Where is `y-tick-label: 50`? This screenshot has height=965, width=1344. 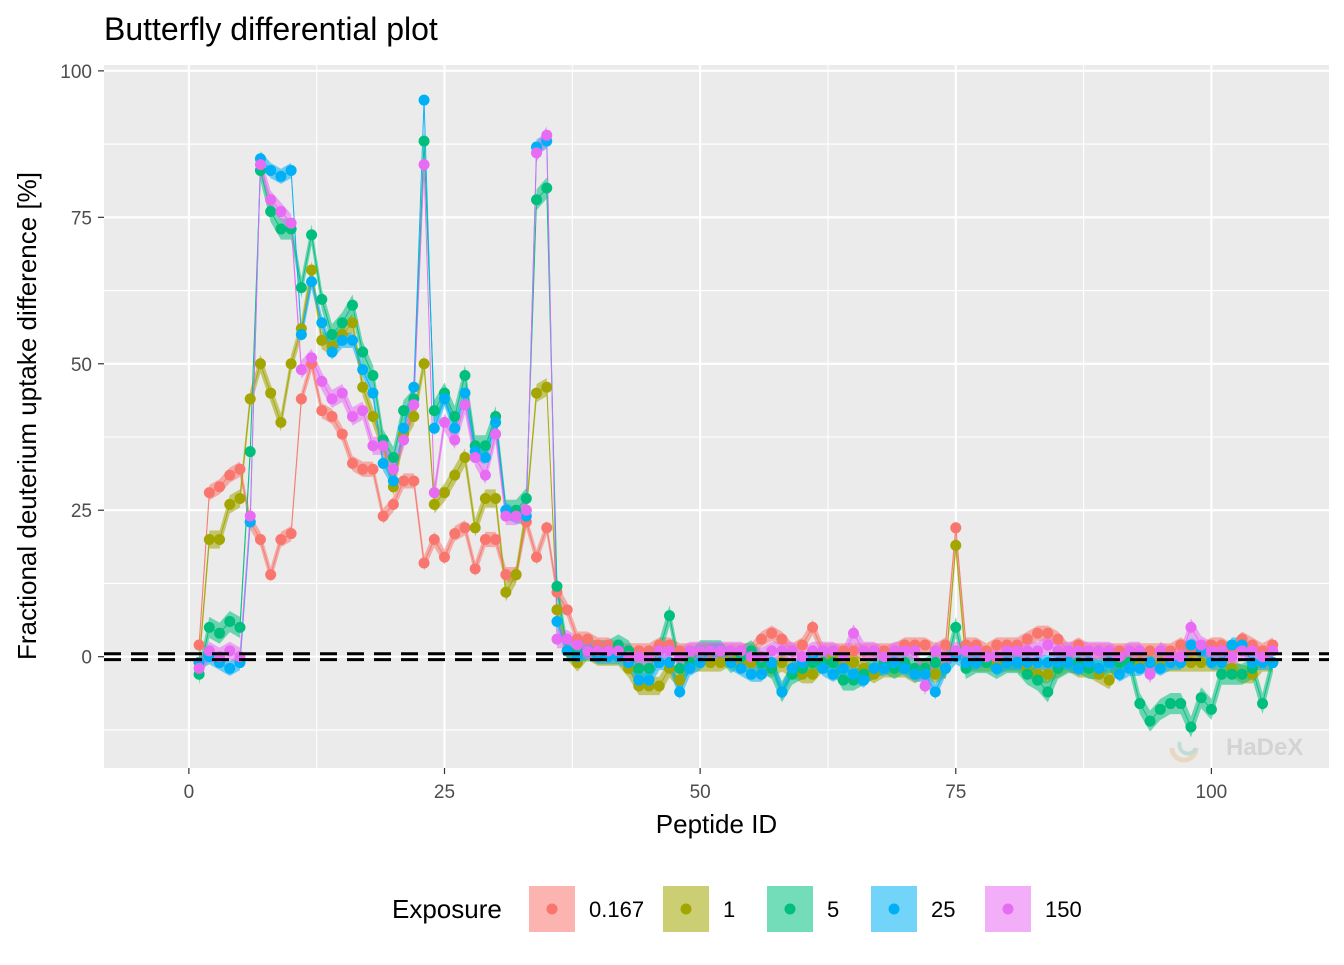
y-tick-label: 50 is located at coordinates (81, 365).